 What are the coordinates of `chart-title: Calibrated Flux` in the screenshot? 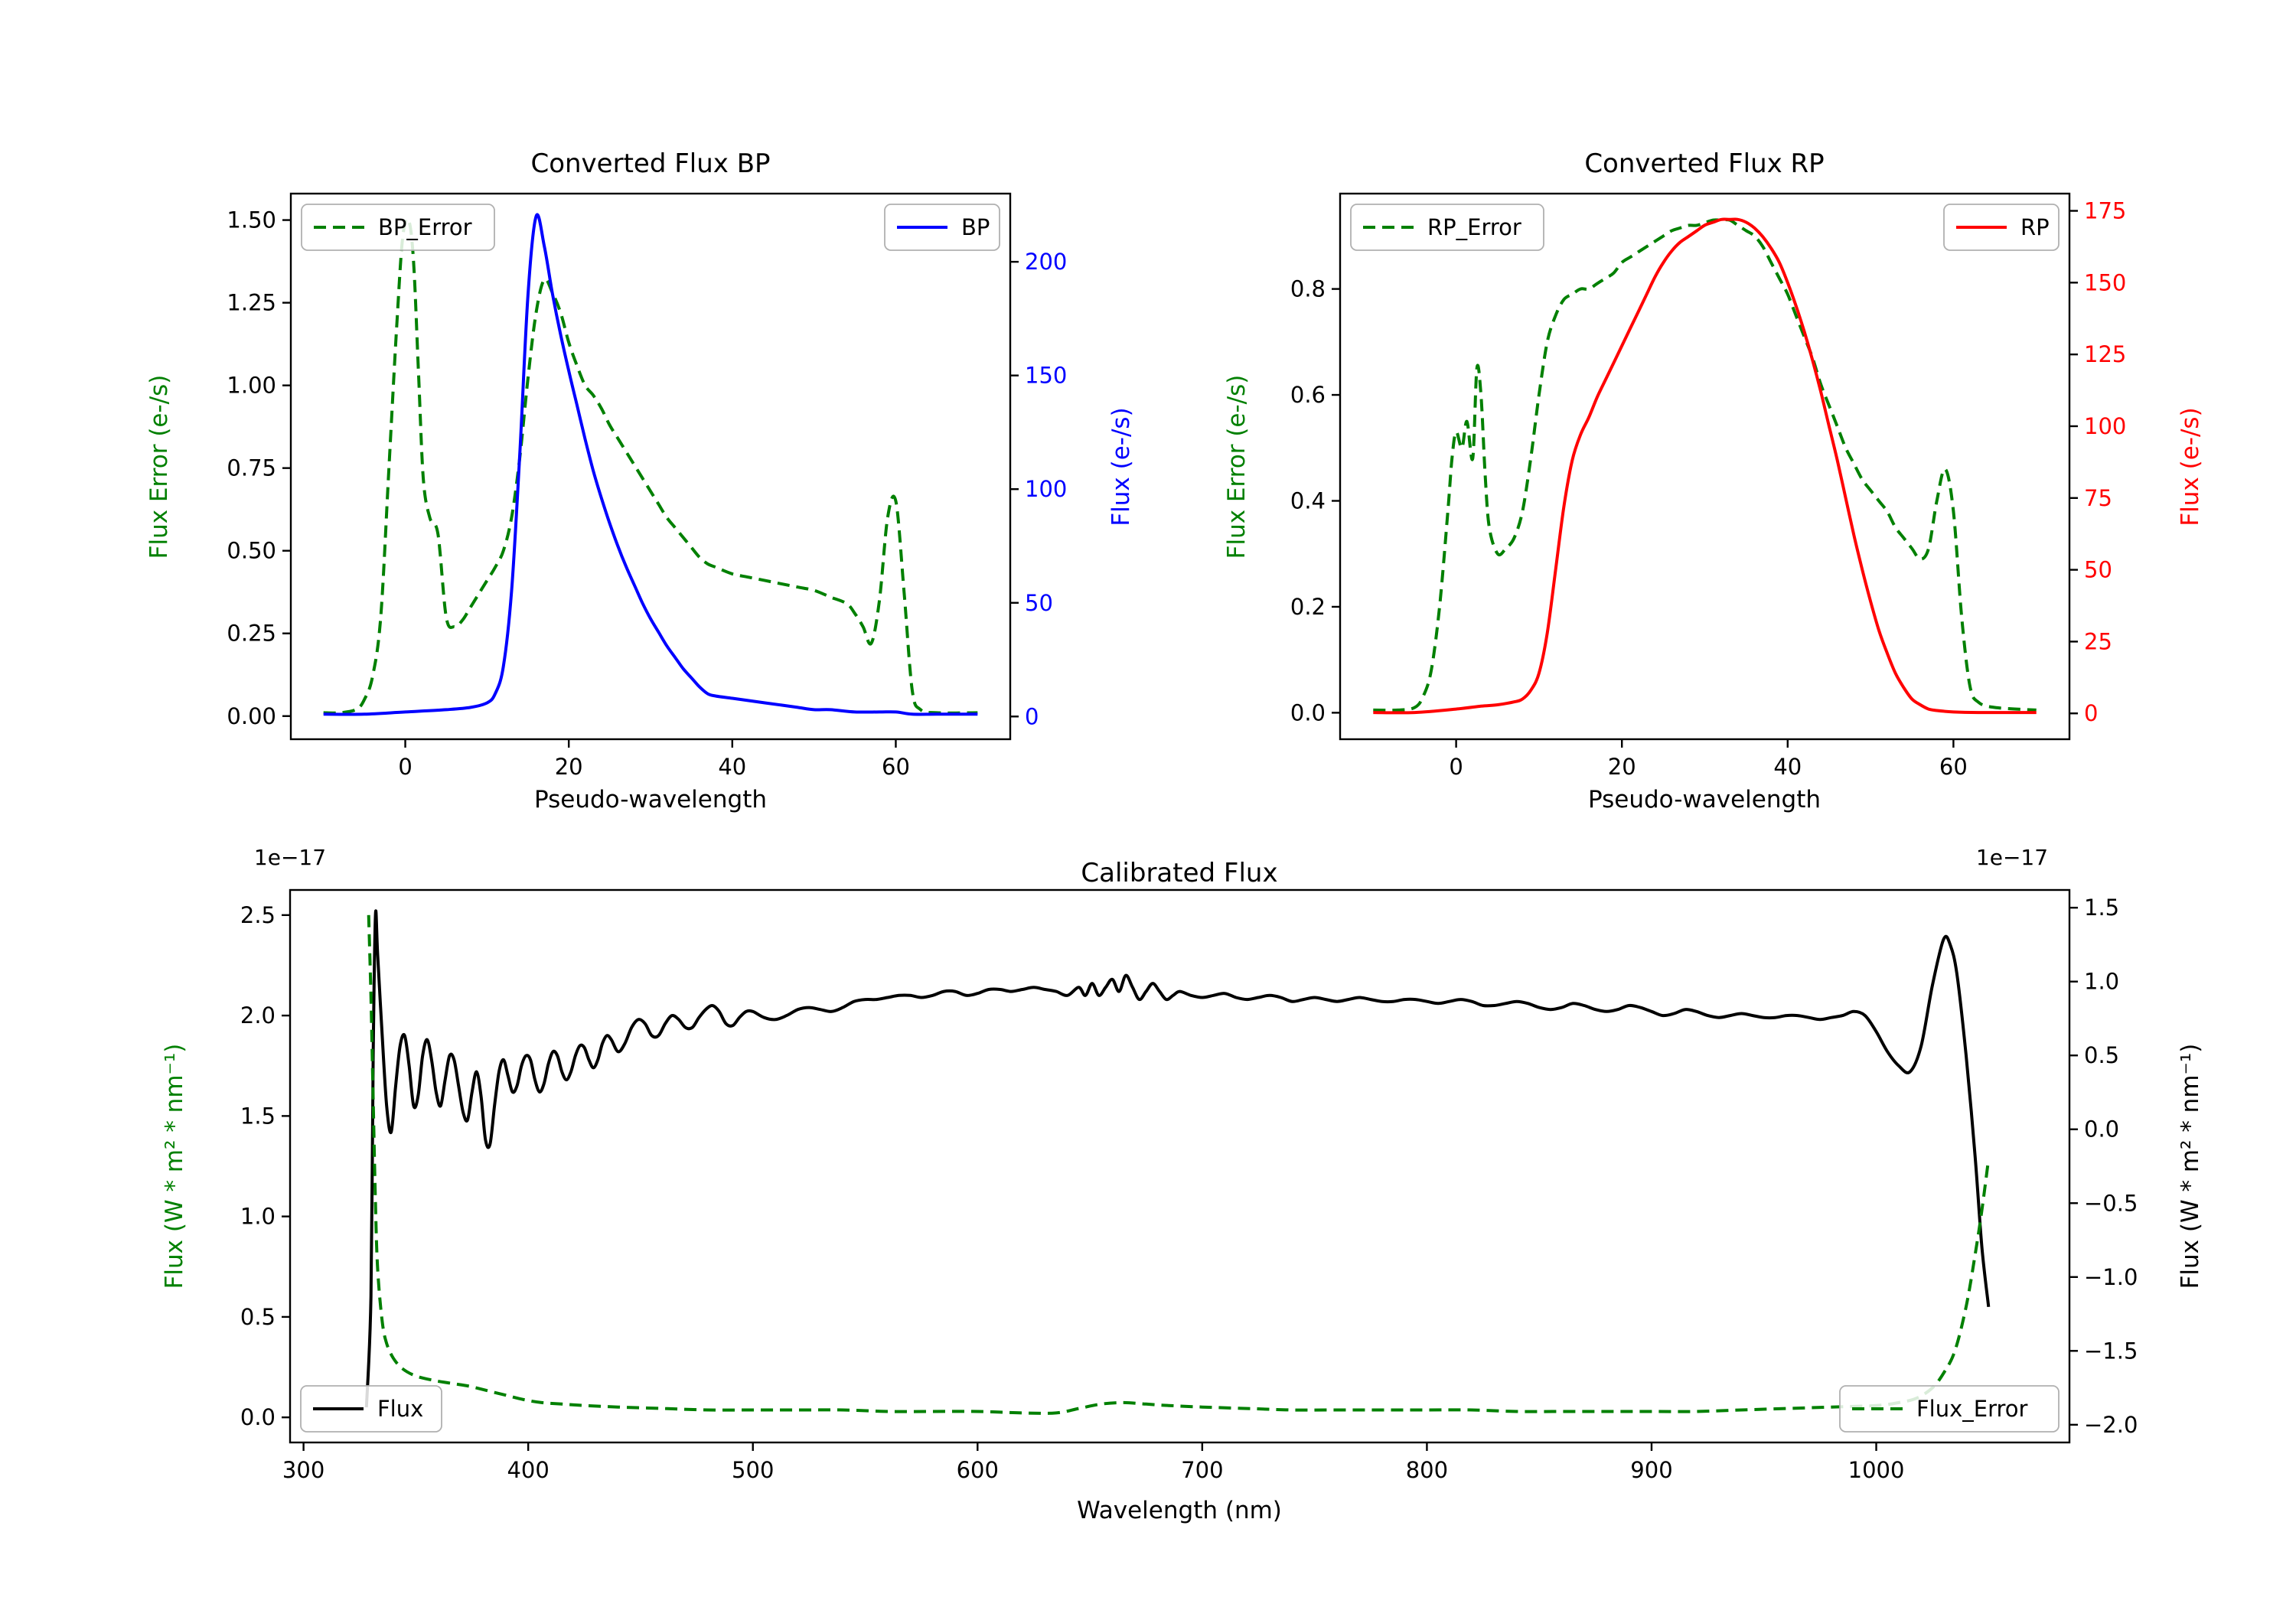 It's located at (1179, 873).